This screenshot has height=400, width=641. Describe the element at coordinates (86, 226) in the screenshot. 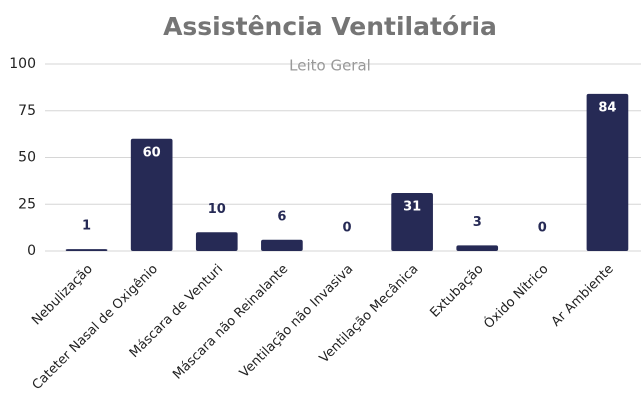

I see `data-label: 1` at that location.